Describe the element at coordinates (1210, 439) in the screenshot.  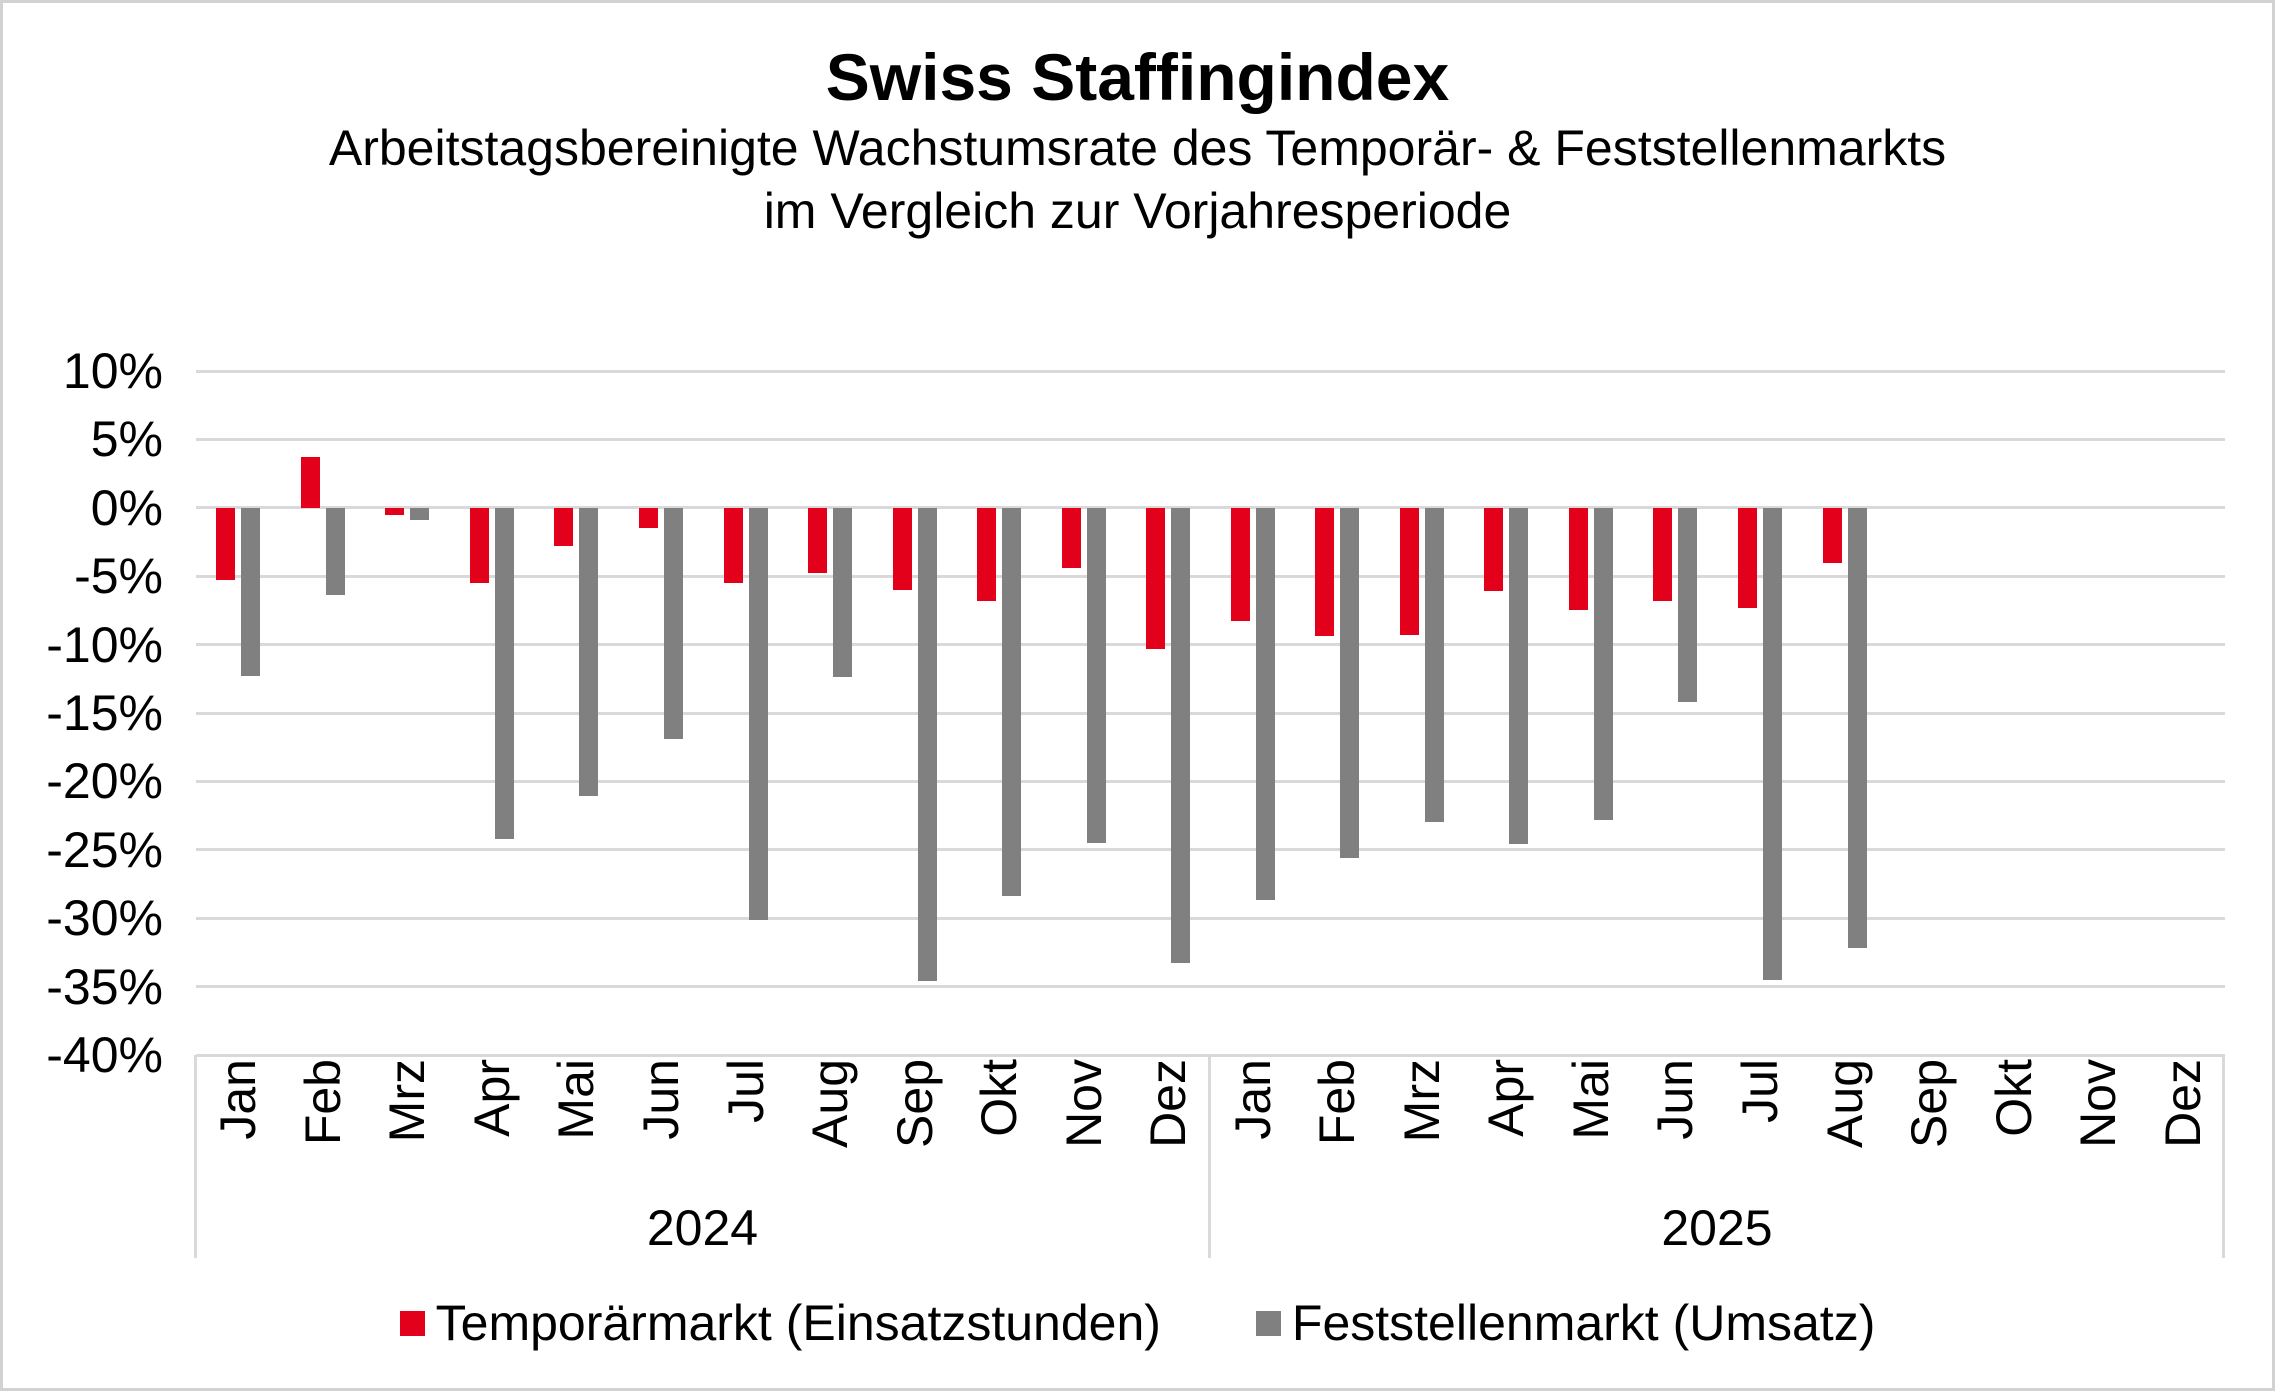
I see `gridline-5pct` at that location.